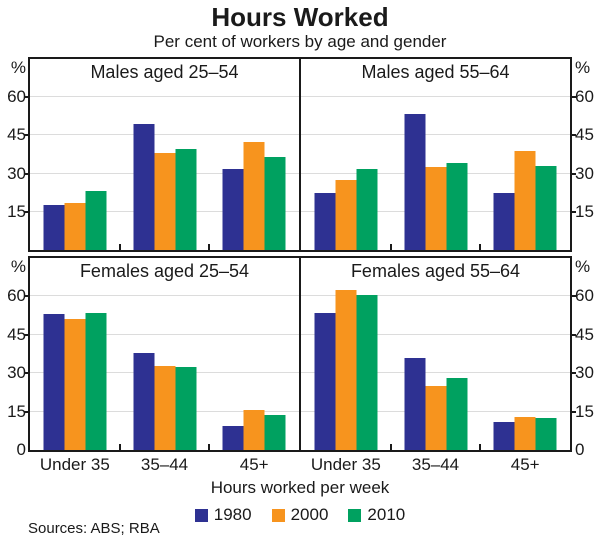 The width and height of the screenshot is (600, 544). I want to click on chart-title: Hours Worked, so click(300, 17).